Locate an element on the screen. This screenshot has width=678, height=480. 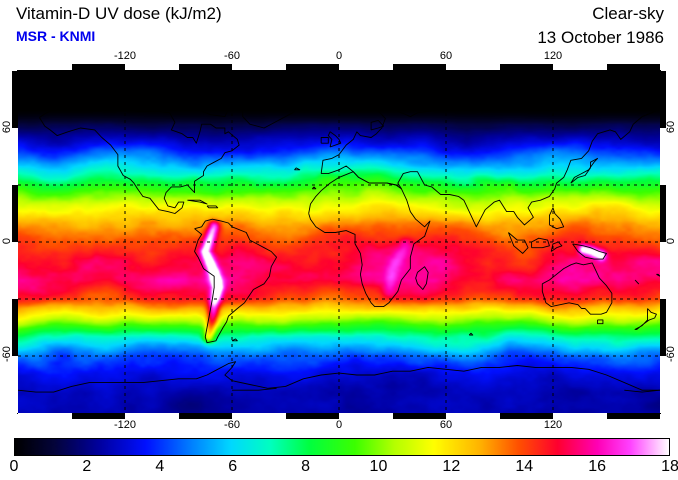
condition-label: Clear-sky is located at coordinates (628, 13).